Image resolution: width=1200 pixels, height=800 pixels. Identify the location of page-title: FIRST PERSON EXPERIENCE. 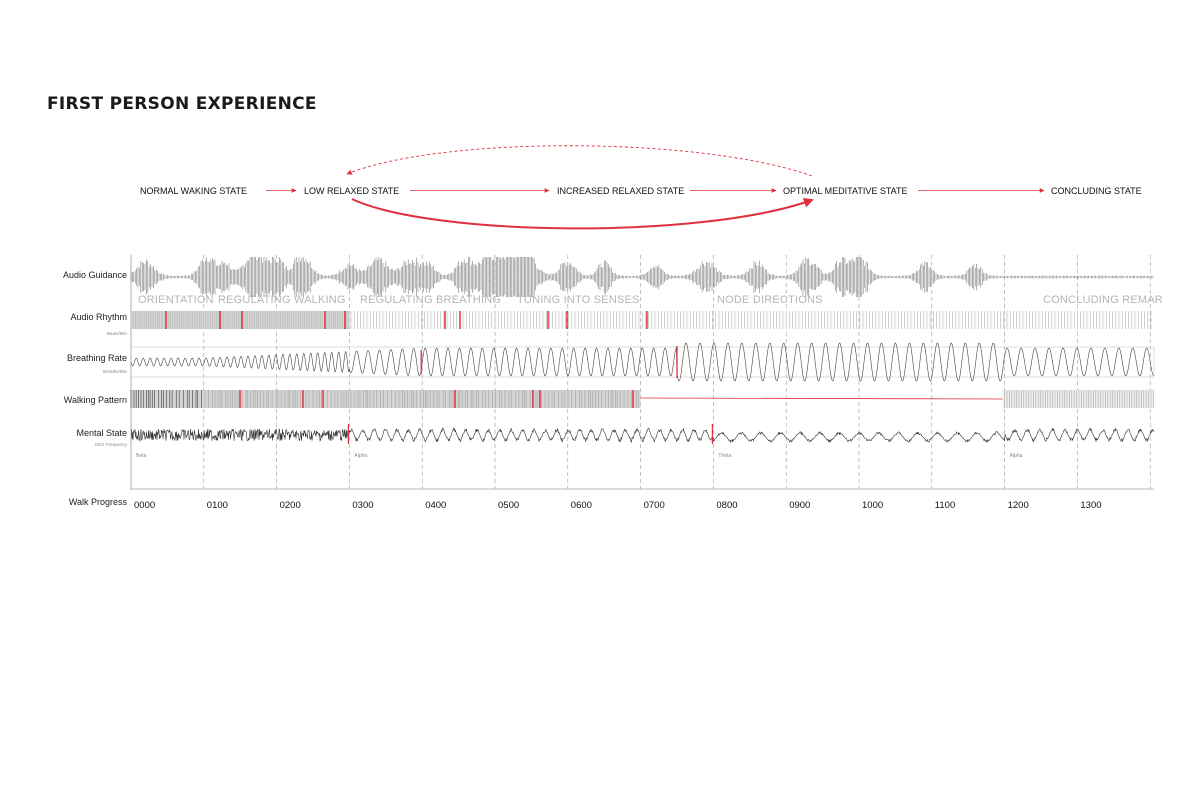
(182, 104).